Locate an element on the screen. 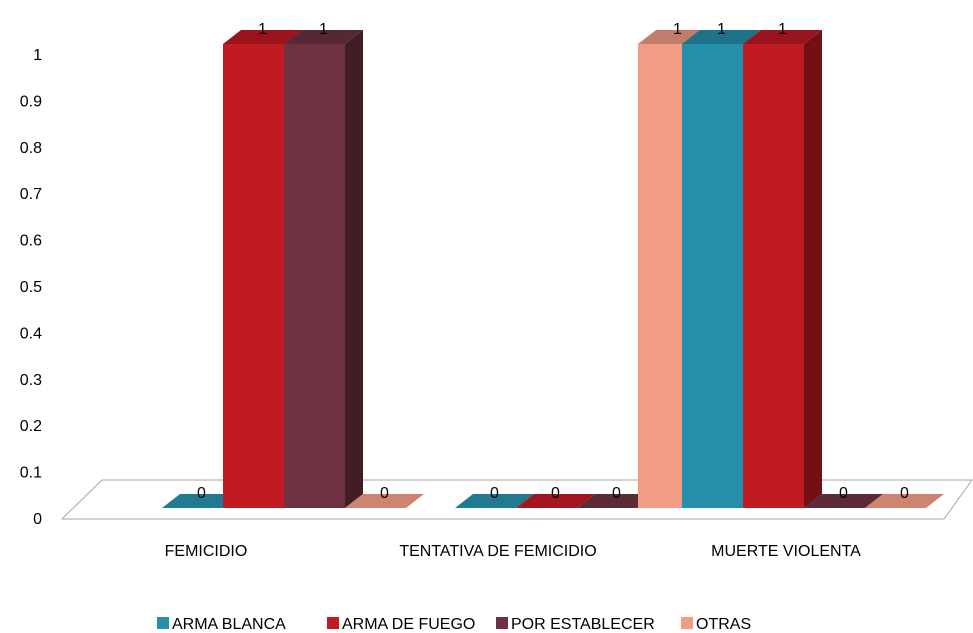 This screenshot has height=633, width=973. legend-label: ARMA BLANCA is located at coordinates (229, 624).